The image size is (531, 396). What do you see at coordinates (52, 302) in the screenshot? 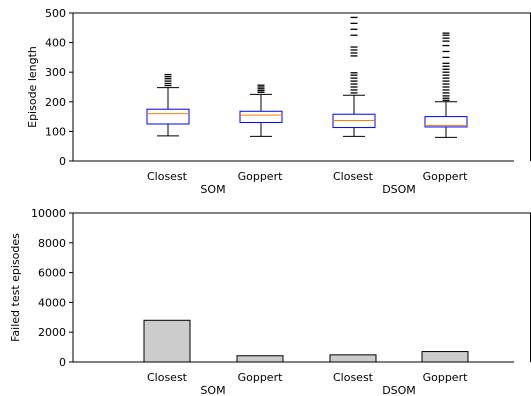
I see `y-tick-label: 4000` at bounding box center [52, 302].